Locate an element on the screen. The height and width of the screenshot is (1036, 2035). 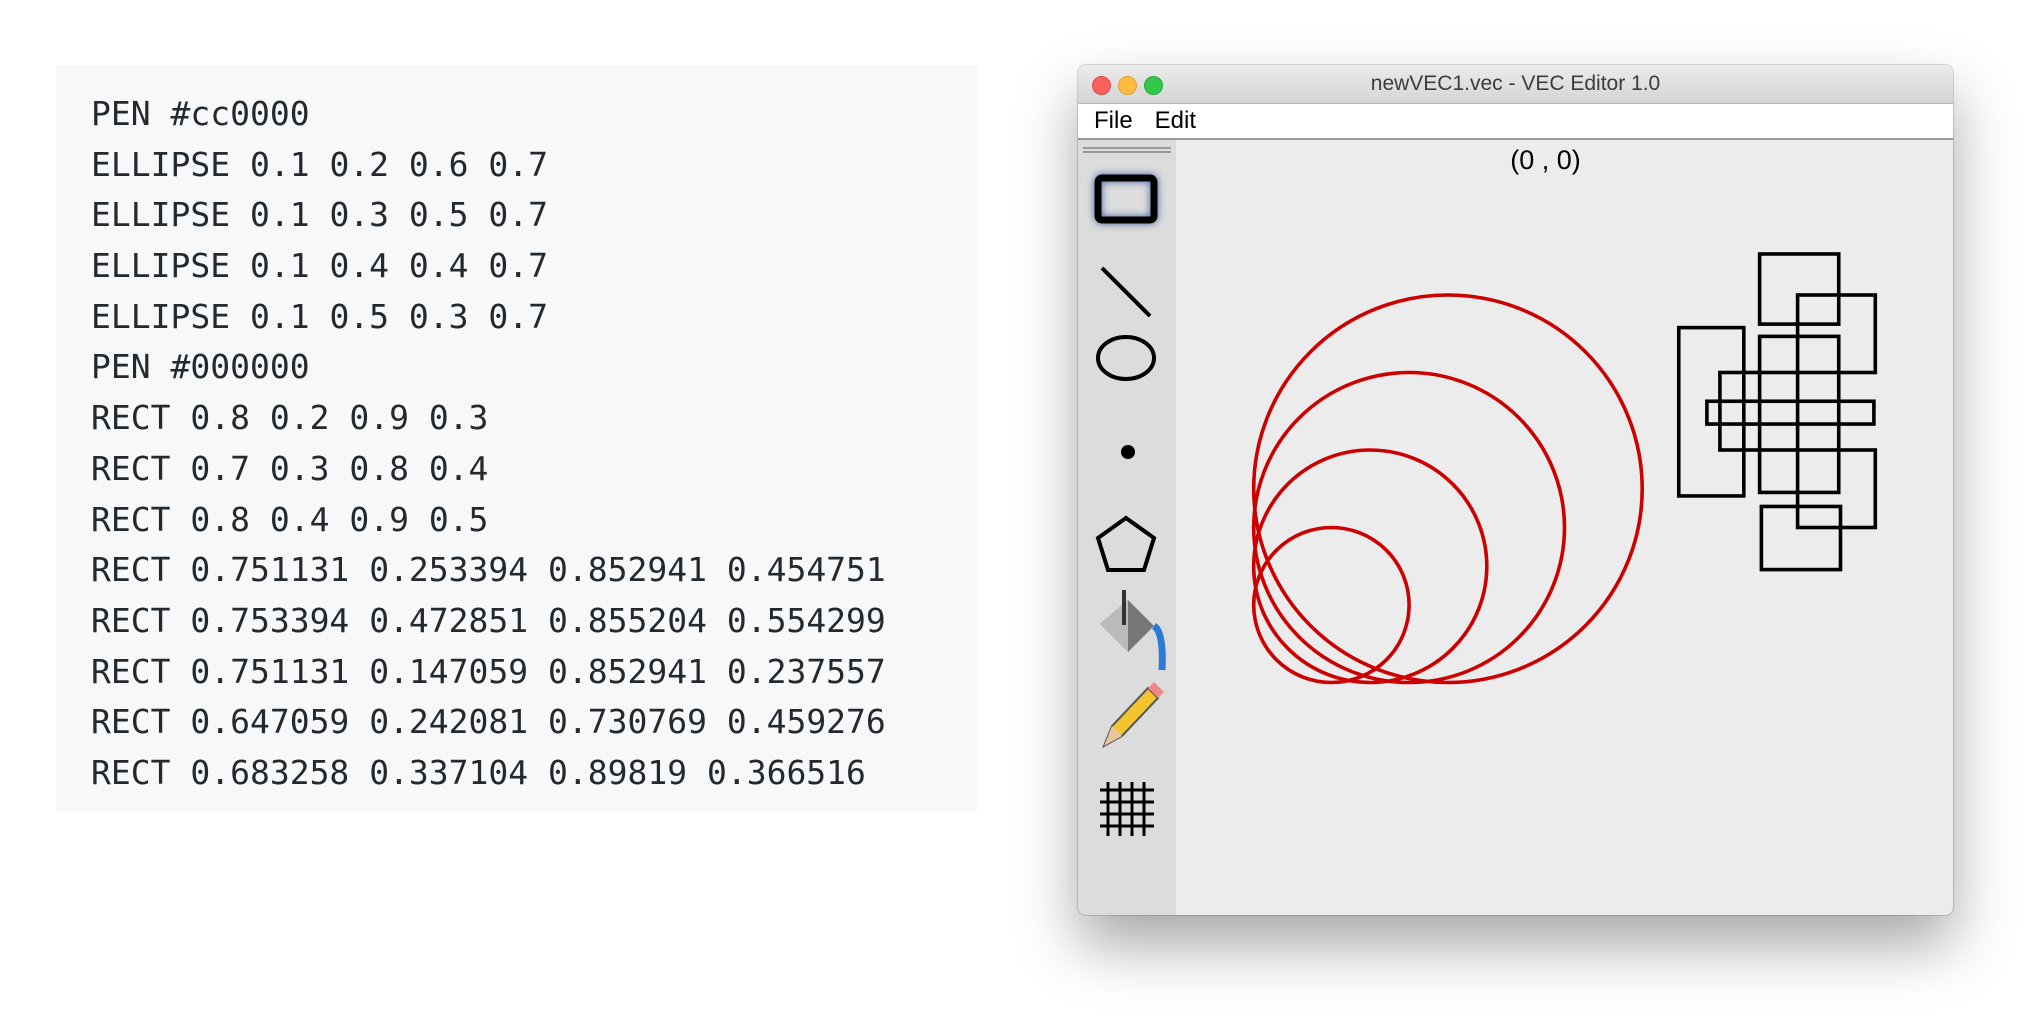
polygon-tool is located at coordinates (1126, 543).